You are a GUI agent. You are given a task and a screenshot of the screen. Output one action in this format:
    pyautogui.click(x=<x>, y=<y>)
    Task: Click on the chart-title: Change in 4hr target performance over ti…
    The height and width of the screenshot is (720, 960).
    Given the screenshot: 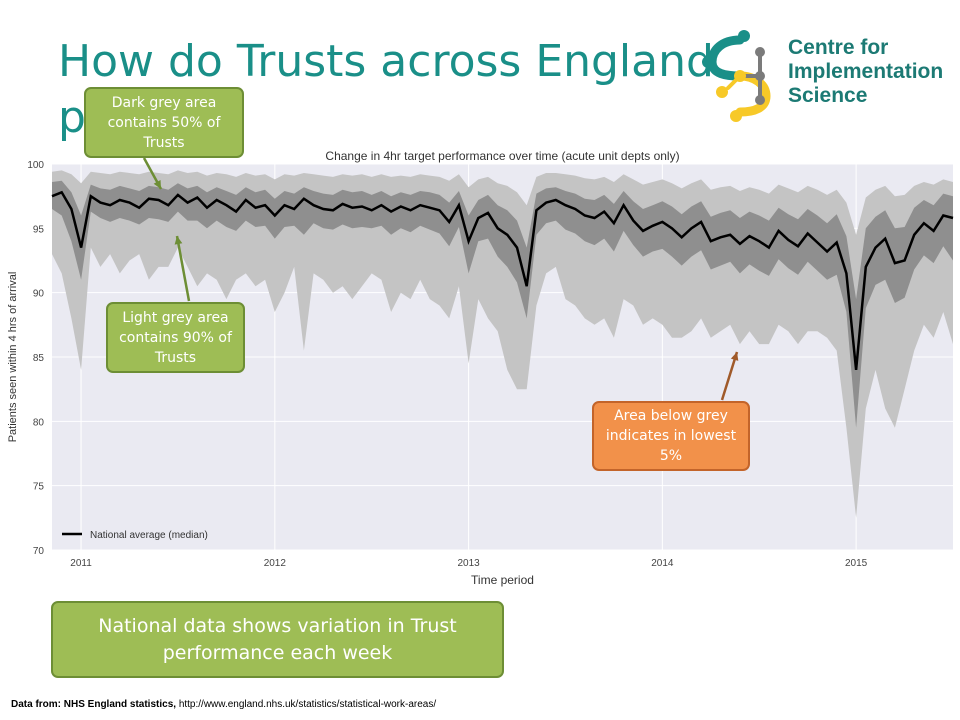 What is the action you would take?
    pyautogui.click(x=502, y=156)
    